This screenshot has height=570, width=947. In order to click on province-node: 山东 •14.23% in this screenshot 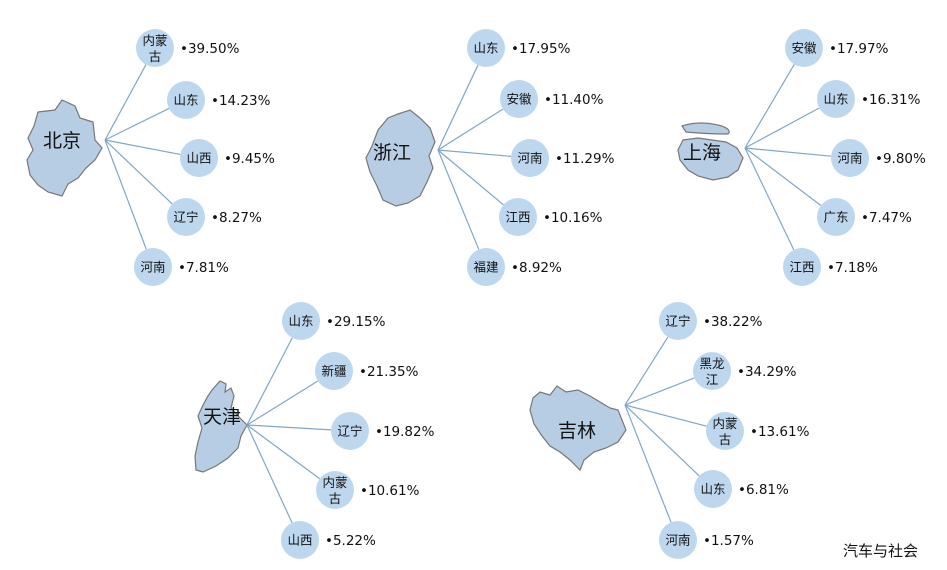, I will do `click(219, 100)`.